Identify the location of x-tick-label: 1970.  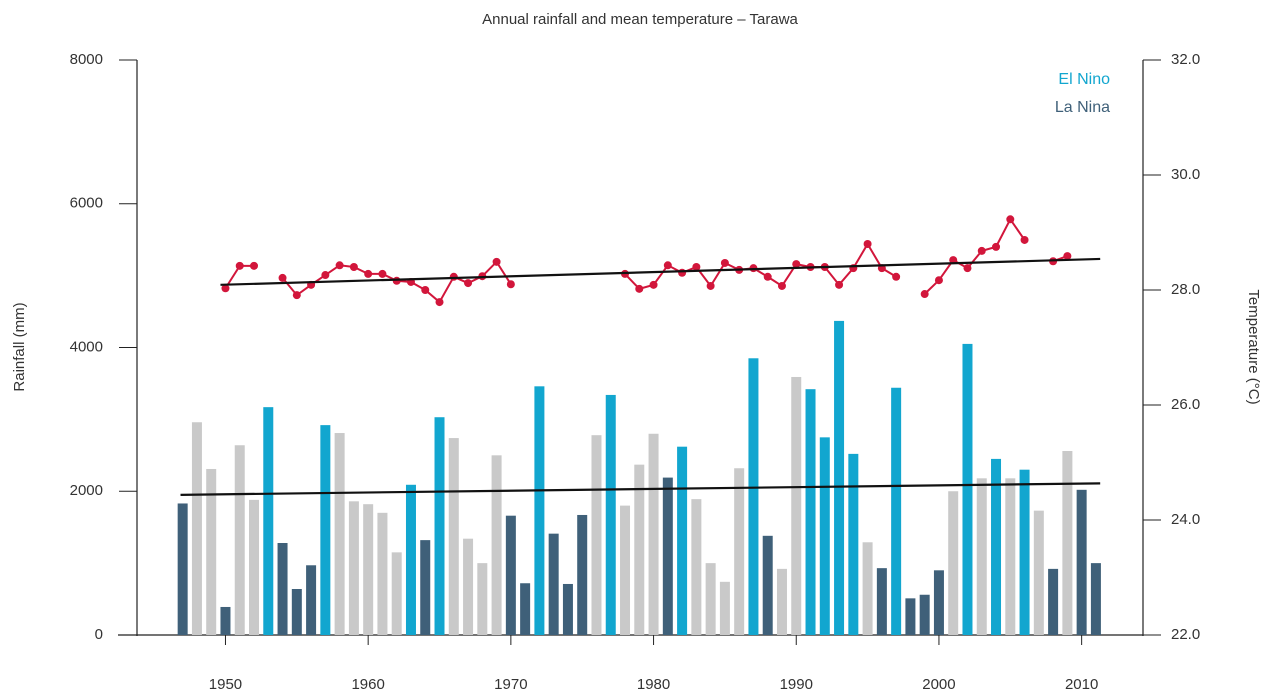
(510, 684).